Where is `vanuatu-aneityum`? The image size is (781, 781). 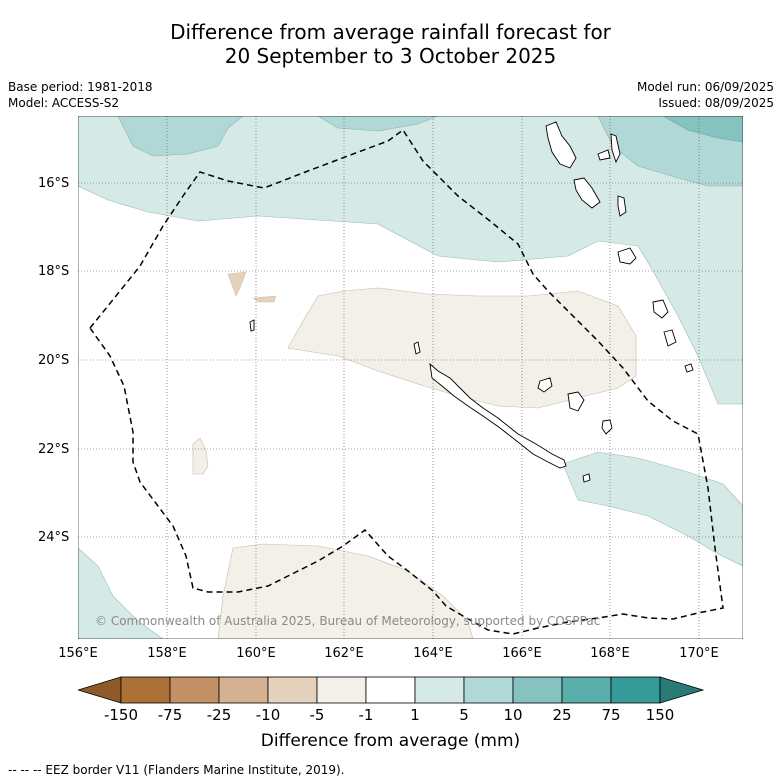 vanuatu-aneityum is located at coordinates (689, 368).